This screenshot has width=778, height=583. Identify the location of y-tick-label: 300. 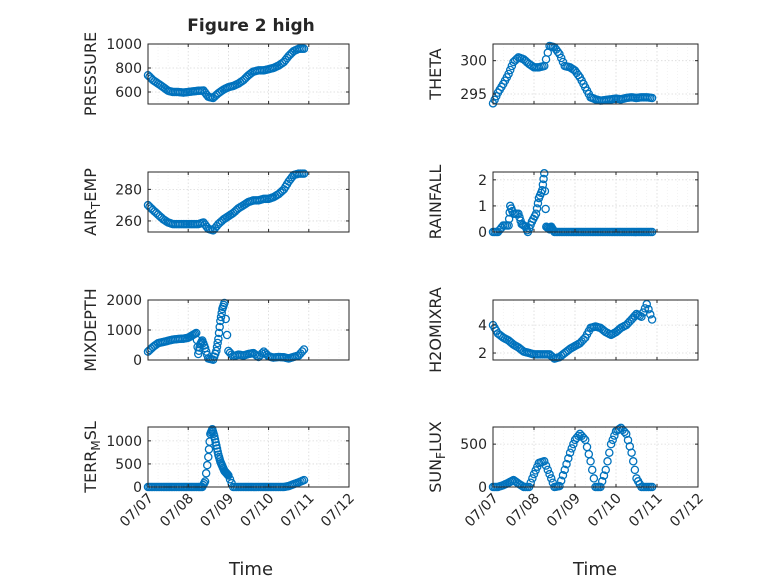
(473, 62).